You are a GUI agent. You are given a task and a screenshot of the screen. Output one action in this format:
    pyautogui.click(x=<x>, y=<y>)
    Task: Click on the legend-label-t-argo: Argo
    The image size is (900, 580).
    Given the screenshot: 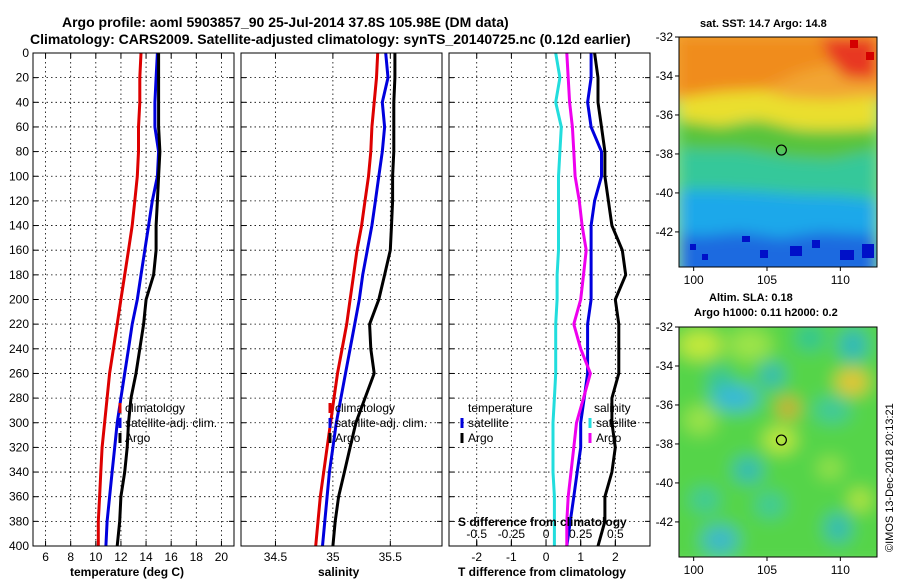 What is the action you would take?
    pyautogui.click(x=481, y=438)
    